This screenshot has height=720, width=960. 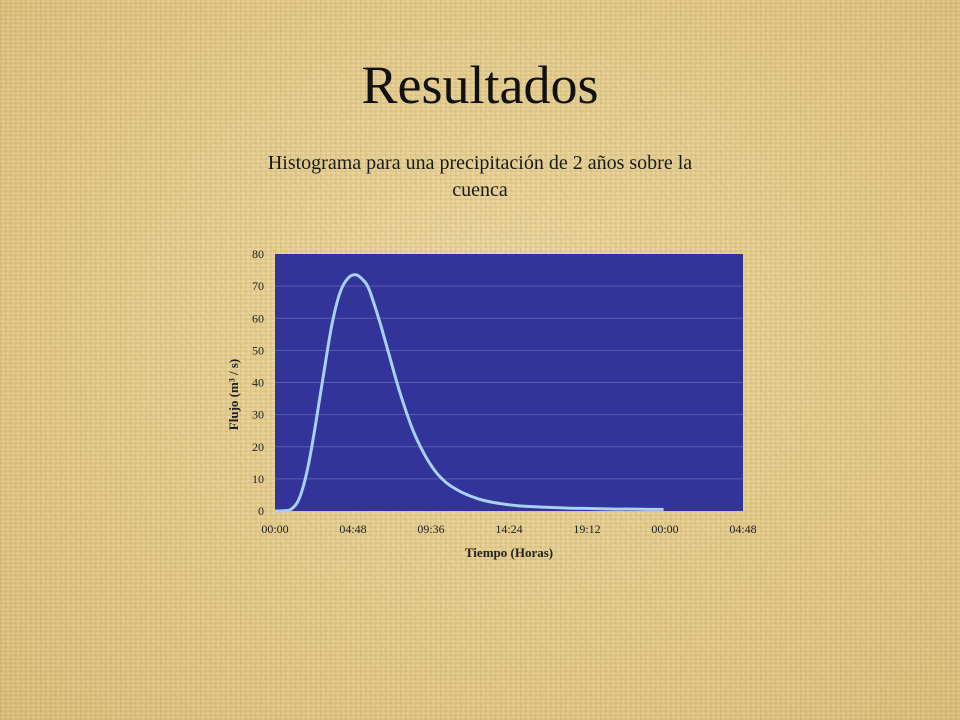 I want to click on series-line-flow, so click(x=469, y=393).